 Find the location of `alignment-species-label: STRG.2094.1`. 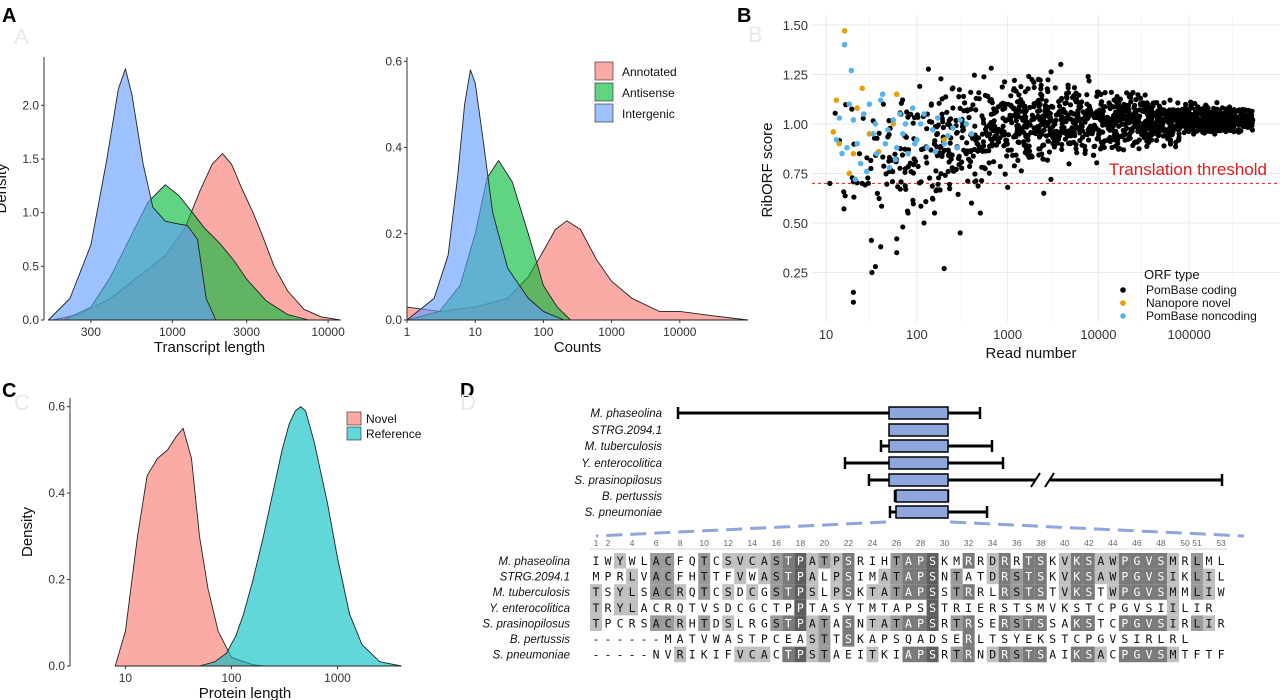

alignment-species-label: STRG.2094.1 is located at coordinates (535, 578).